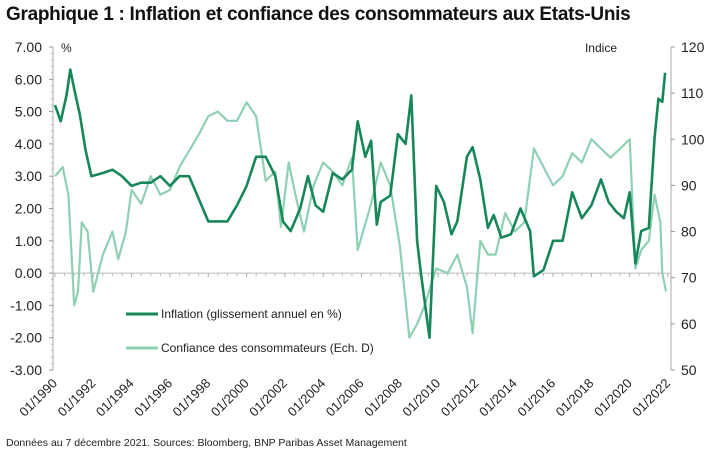 The width and height of the screenshot is (725, 464). I want to click on left-tick-label: 0.00, so click(28, 273).